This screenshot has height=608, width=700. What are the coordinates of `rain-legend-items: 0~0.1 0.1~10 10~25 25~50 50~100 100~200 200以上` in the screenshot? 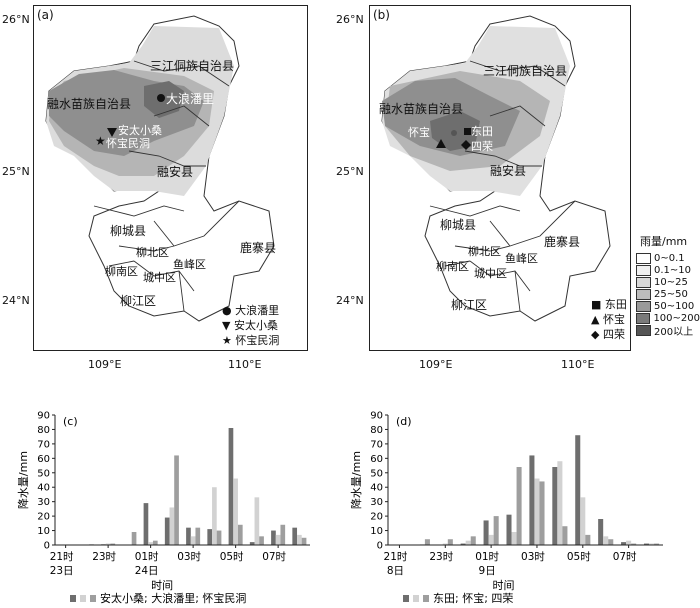 It's located at (668, 295).